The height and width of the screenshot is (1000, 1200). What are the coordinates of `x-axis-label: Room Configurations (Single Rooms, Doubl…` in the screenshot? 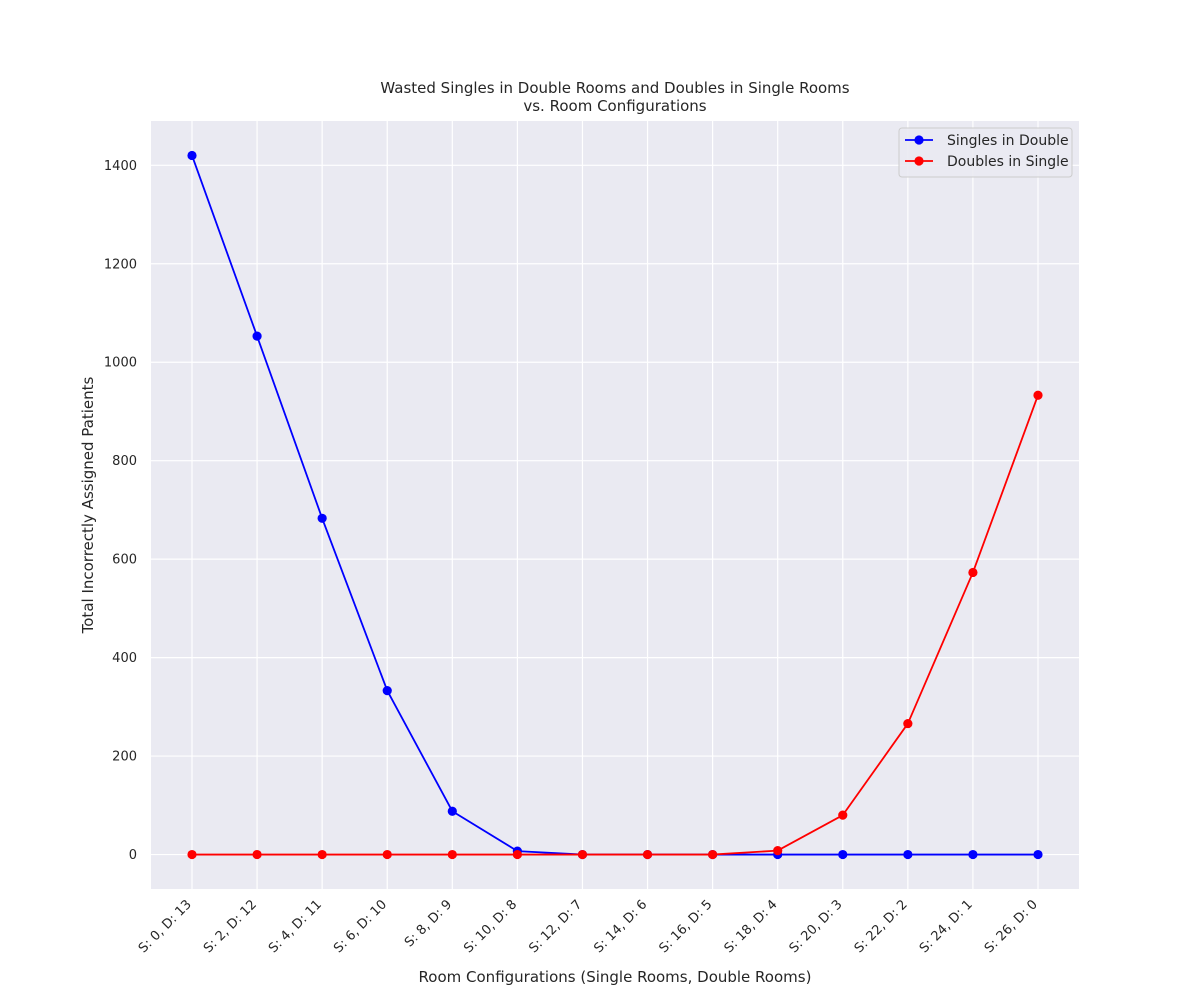 It's located at (615, 977).